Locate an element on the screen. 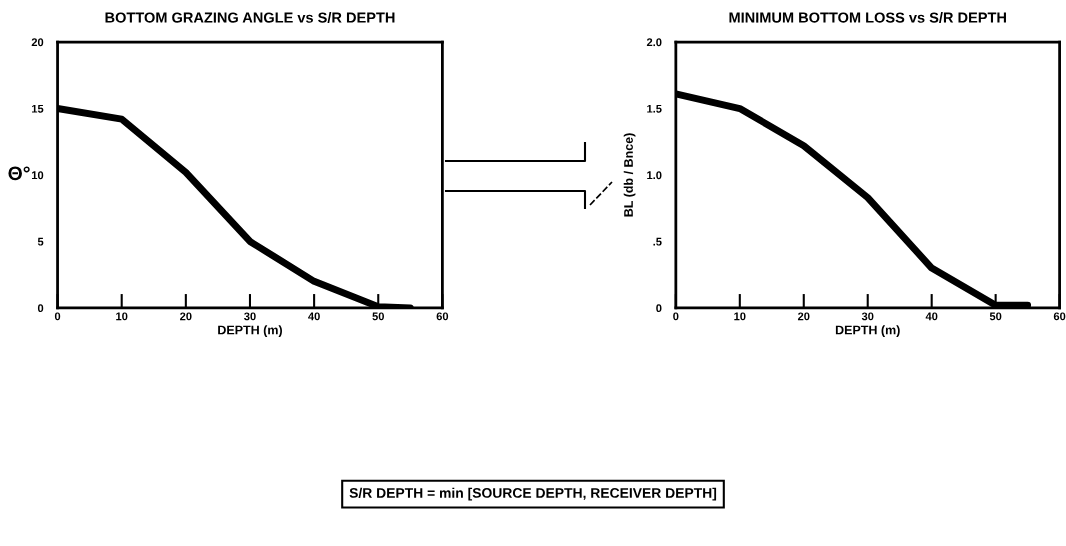  text: S/R DEPTH = min [SOURCE DEPTH, RECEIVER DEPTH] is located at coordinates (533, 494).